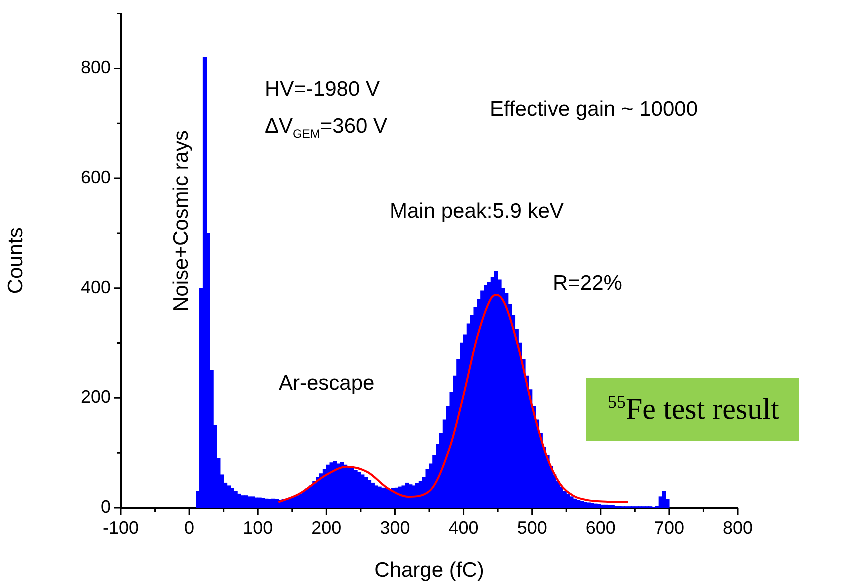  I want to click on x-axis-title: Charge (fC), so click(429, 570).